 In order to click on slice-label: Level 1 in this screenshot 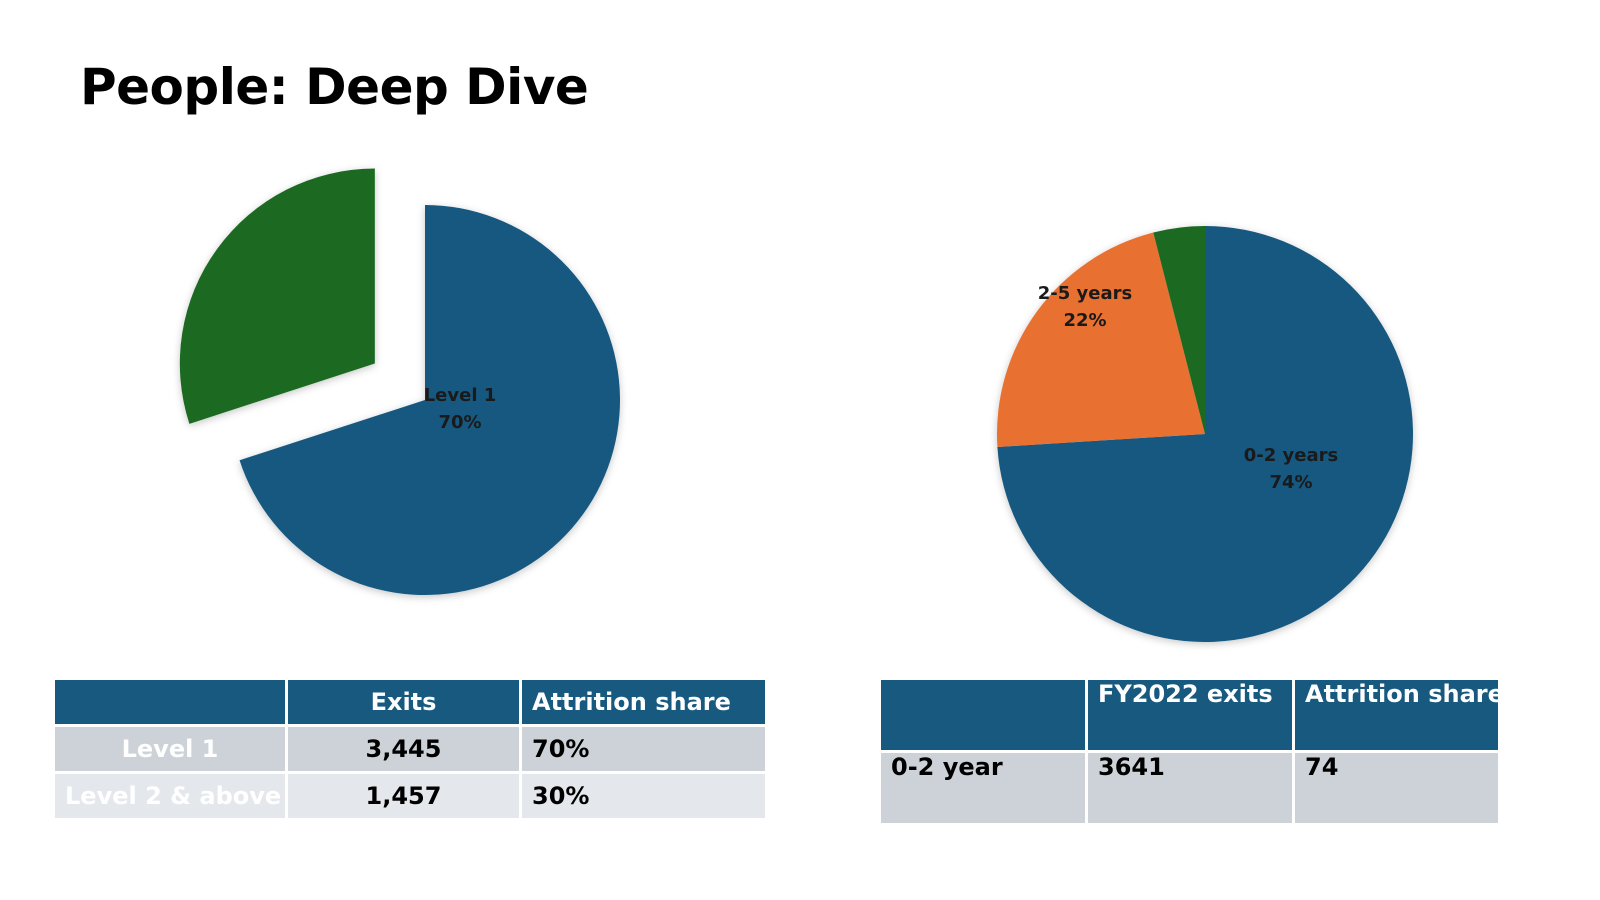, I will do `click(460, 395)`.